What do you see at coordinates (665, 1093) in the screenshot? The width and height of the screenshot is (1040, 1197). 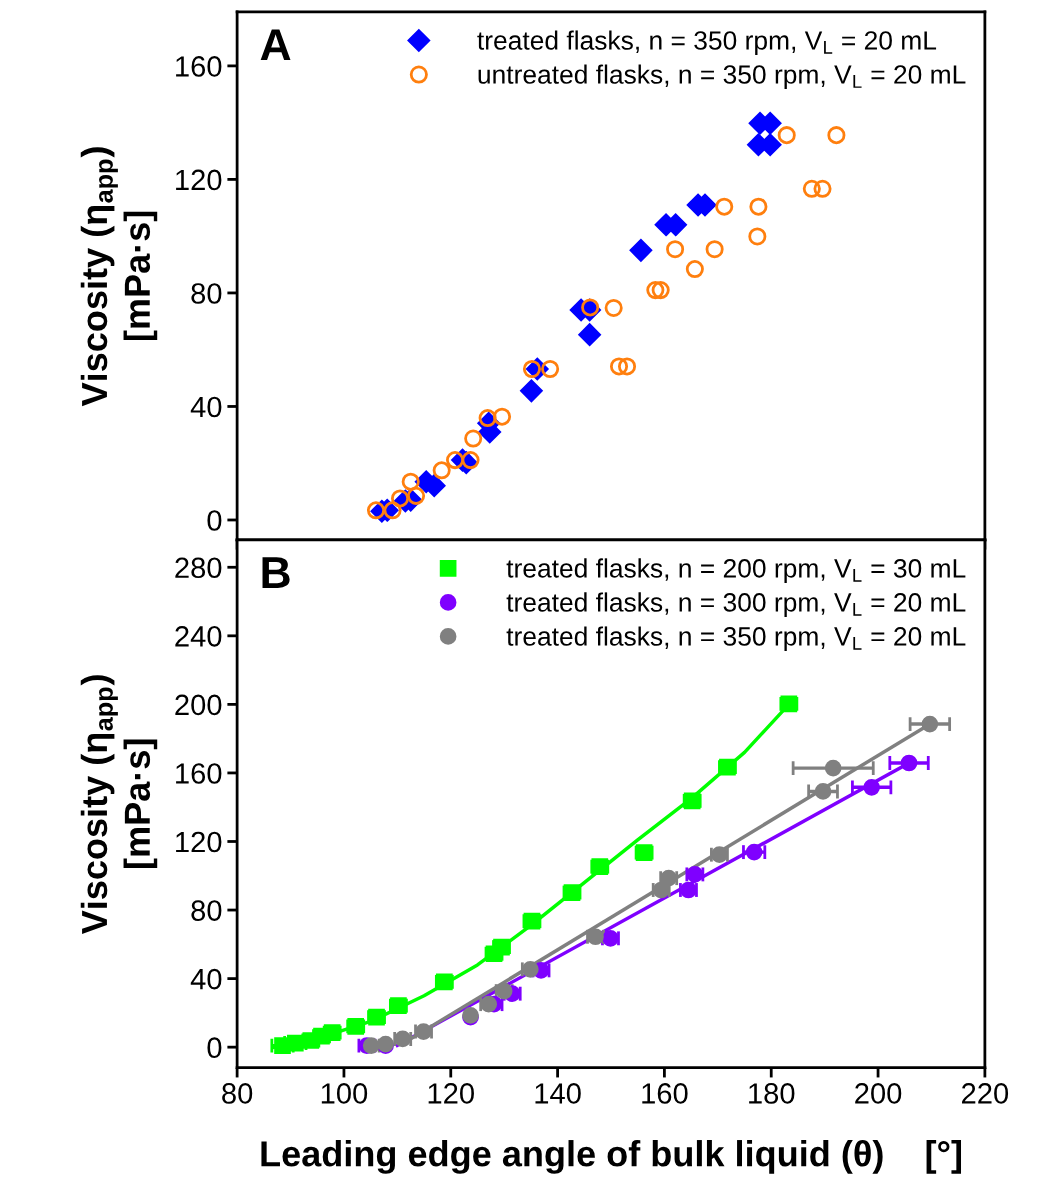 I see `x-tick-label: 160` at bounding box center [665, 1093].